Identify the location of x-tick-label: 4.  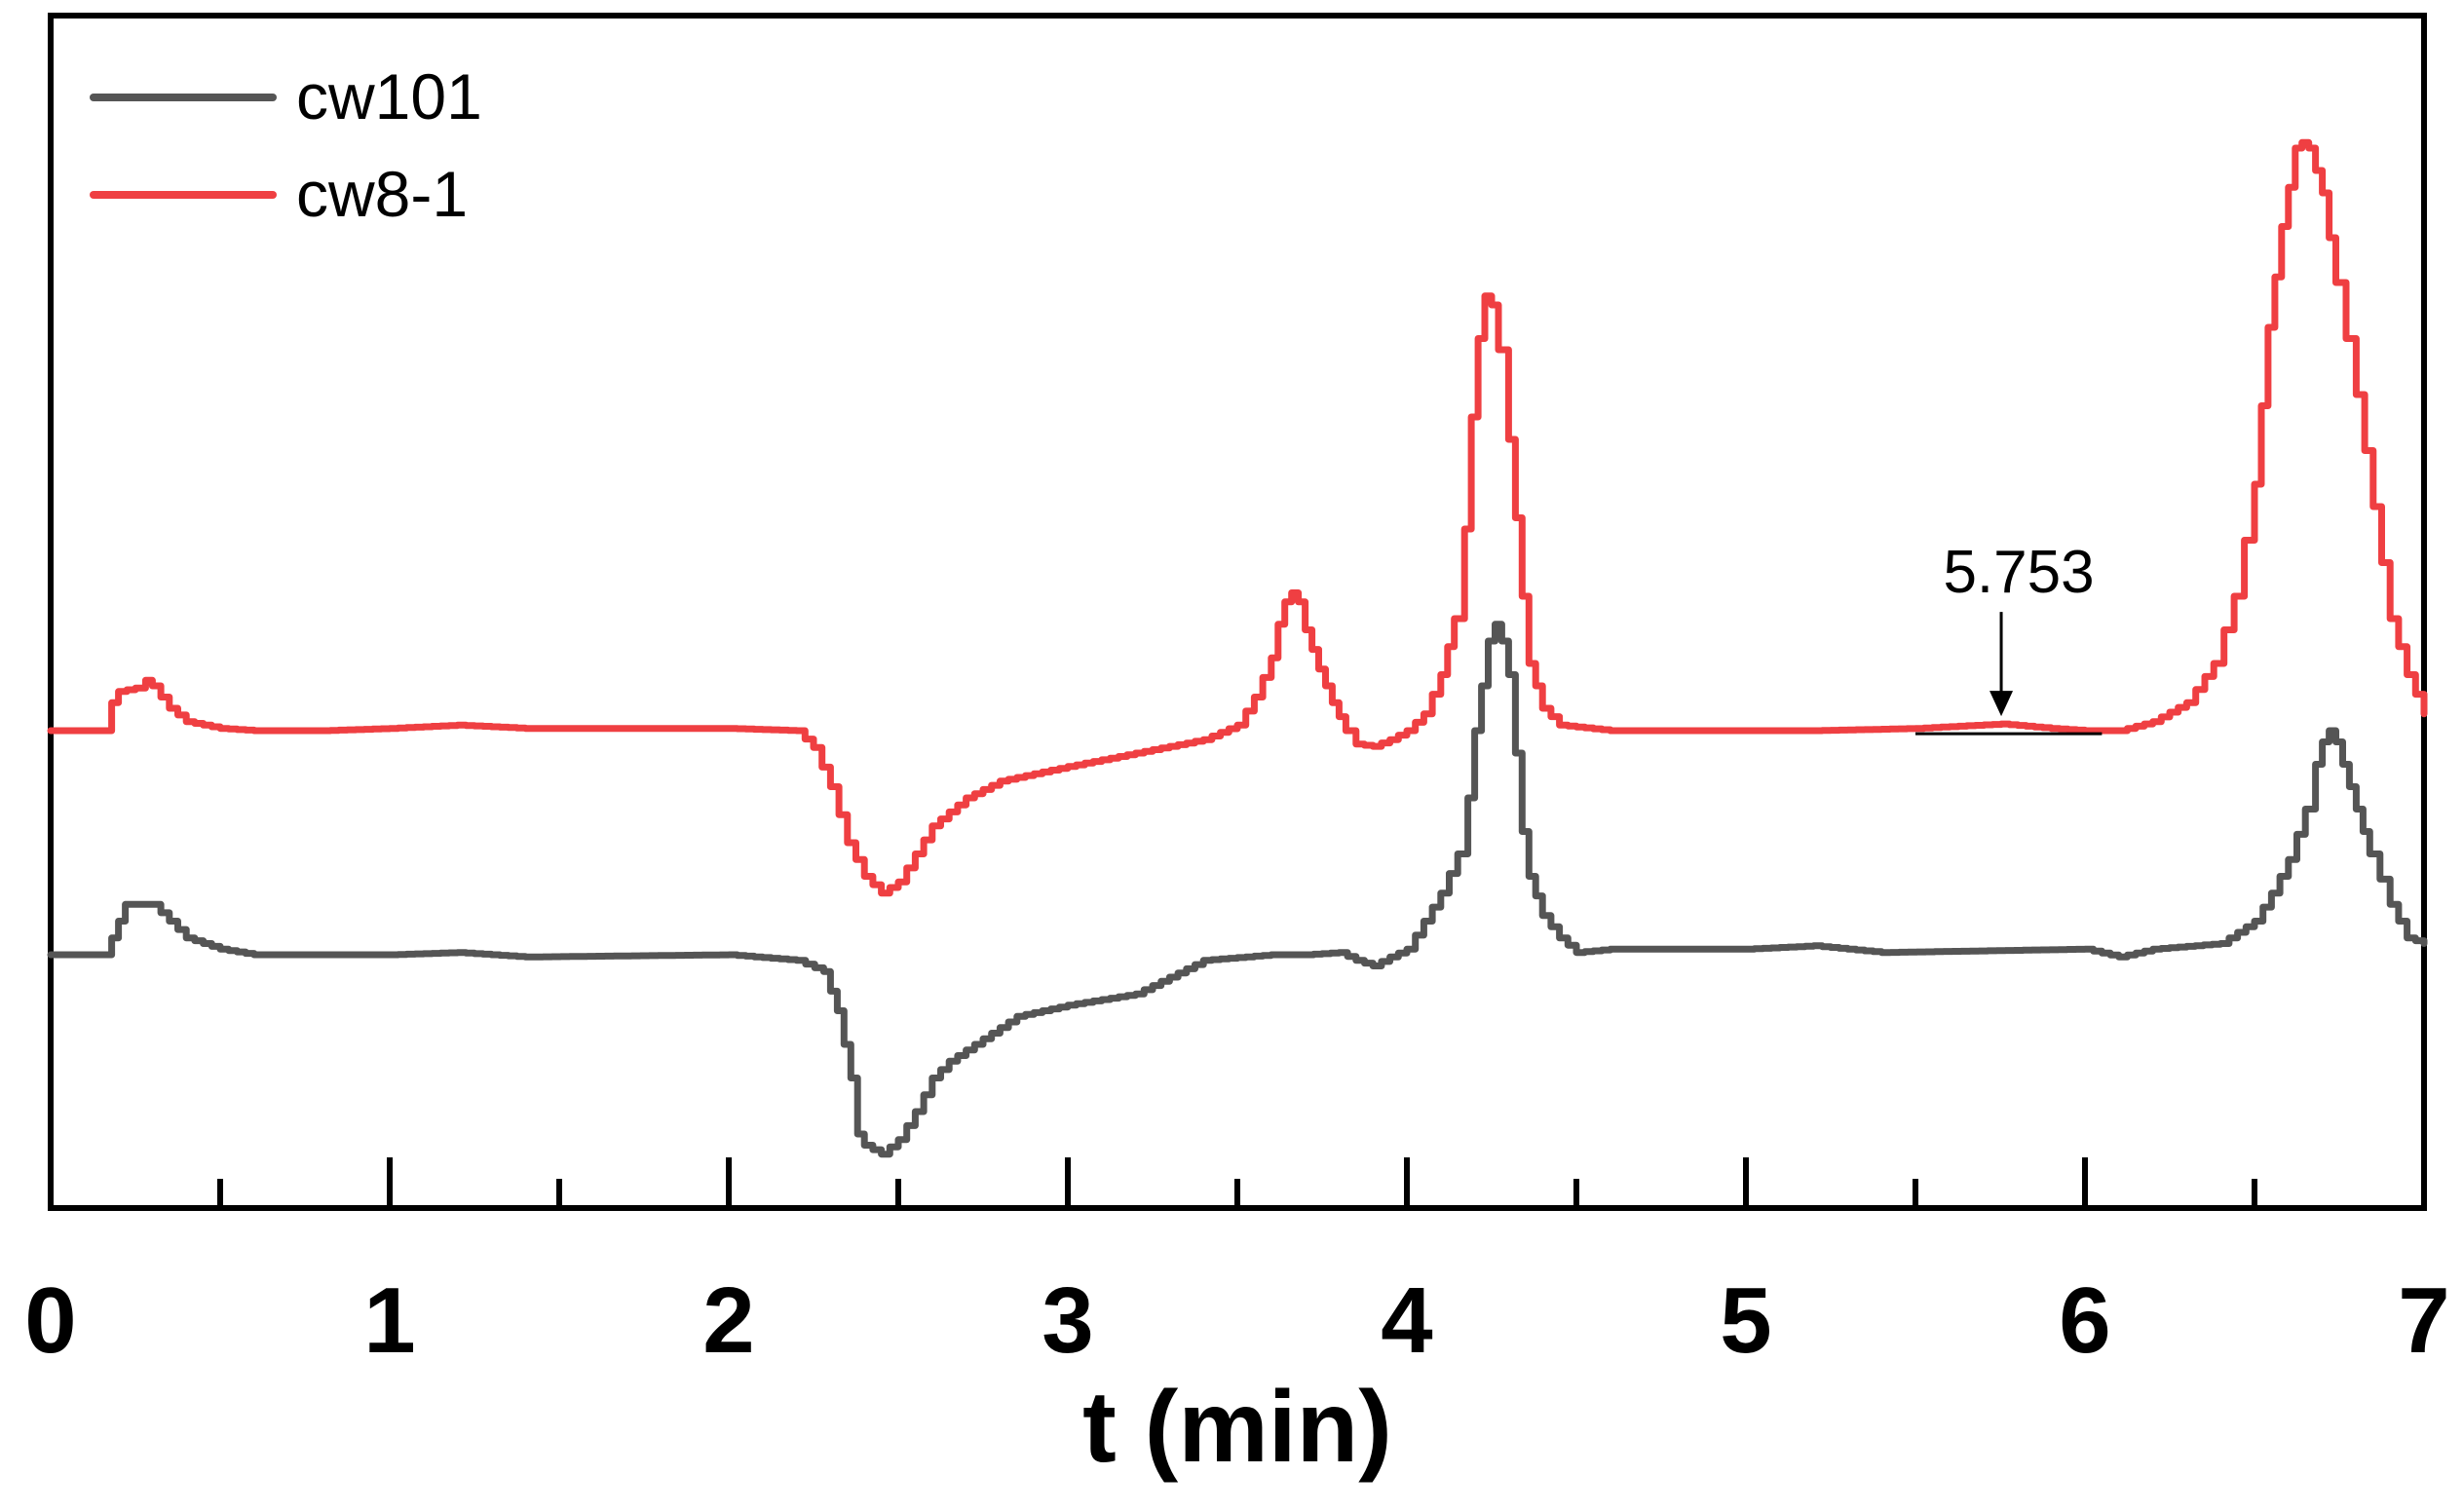
(1407, 1320).